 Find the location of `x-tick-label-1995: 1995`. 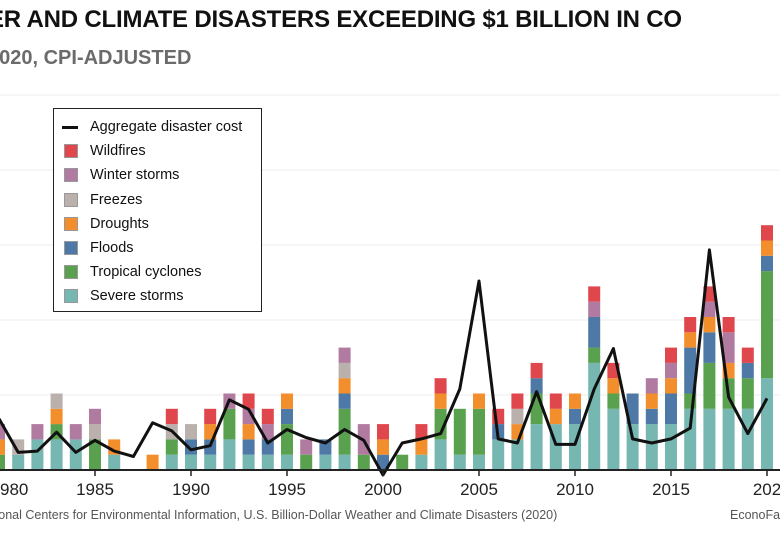

x-tick-label-1995: 1995 is located at coordinates (287, 489).